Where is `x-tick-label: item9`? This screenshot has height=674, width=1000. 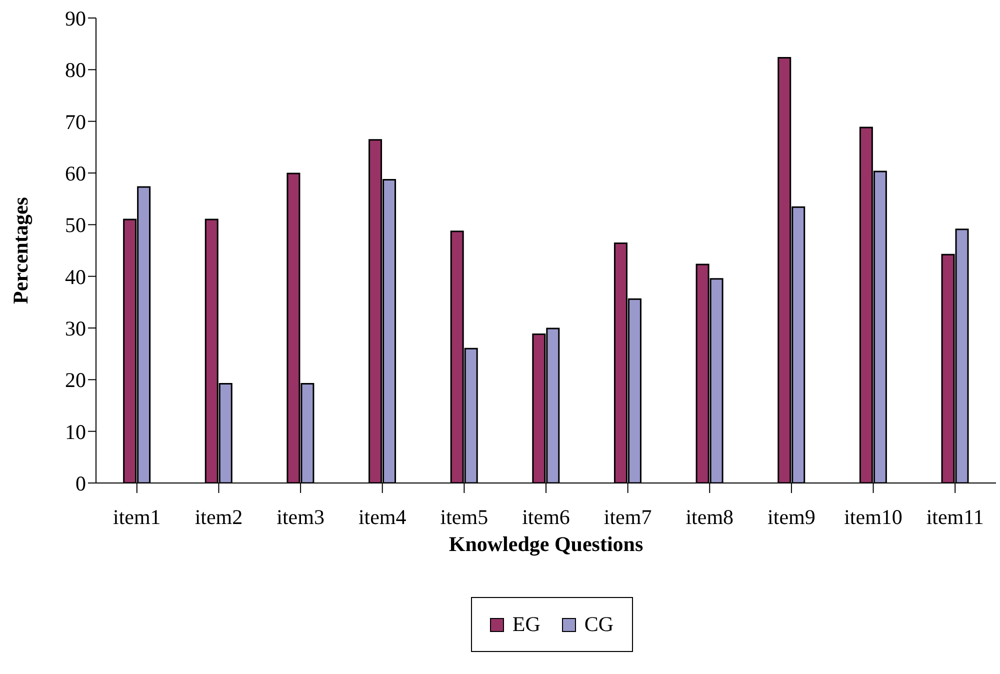 x-tick-label: item9 is located at coordinates (792, 516).